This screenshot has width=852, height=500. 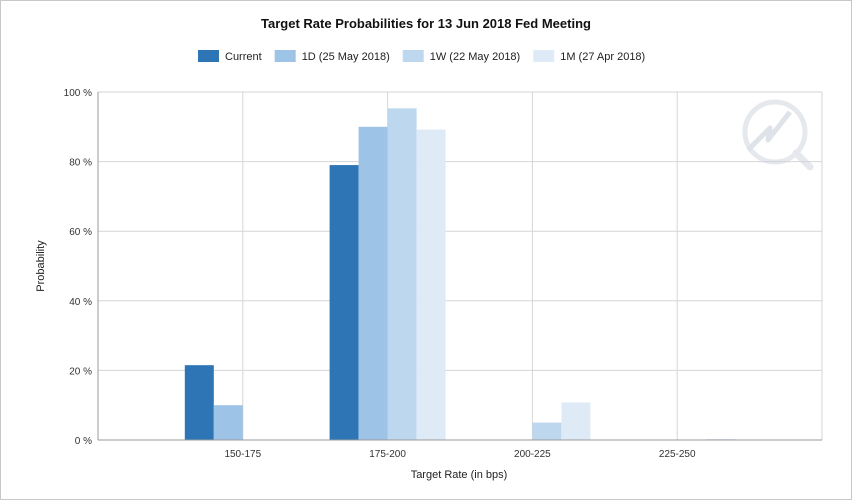 What do you see at coordinates (532, 454) in the screenshot?
I see `x-tick-label: 200-225` at bounding box center [532, 454].